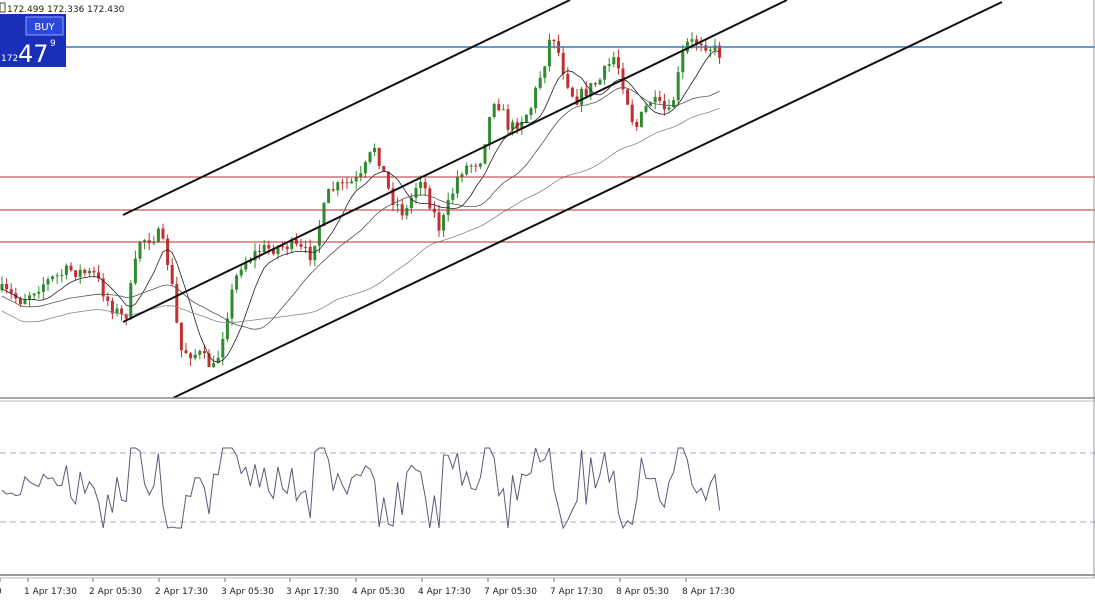  What do you see at coordinates (115, 592) in the screenshot?
I see `time-label: 2 Apr 05:30` at bounding box center [115, 592].